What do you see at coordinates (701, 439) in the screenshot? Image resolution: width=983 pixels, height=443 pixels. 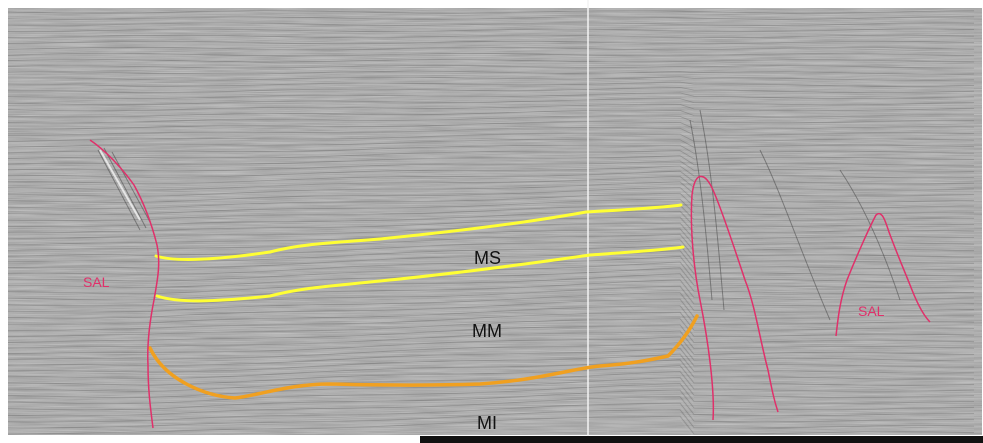 I see `bottom-border` at bounding box center [701, 439].